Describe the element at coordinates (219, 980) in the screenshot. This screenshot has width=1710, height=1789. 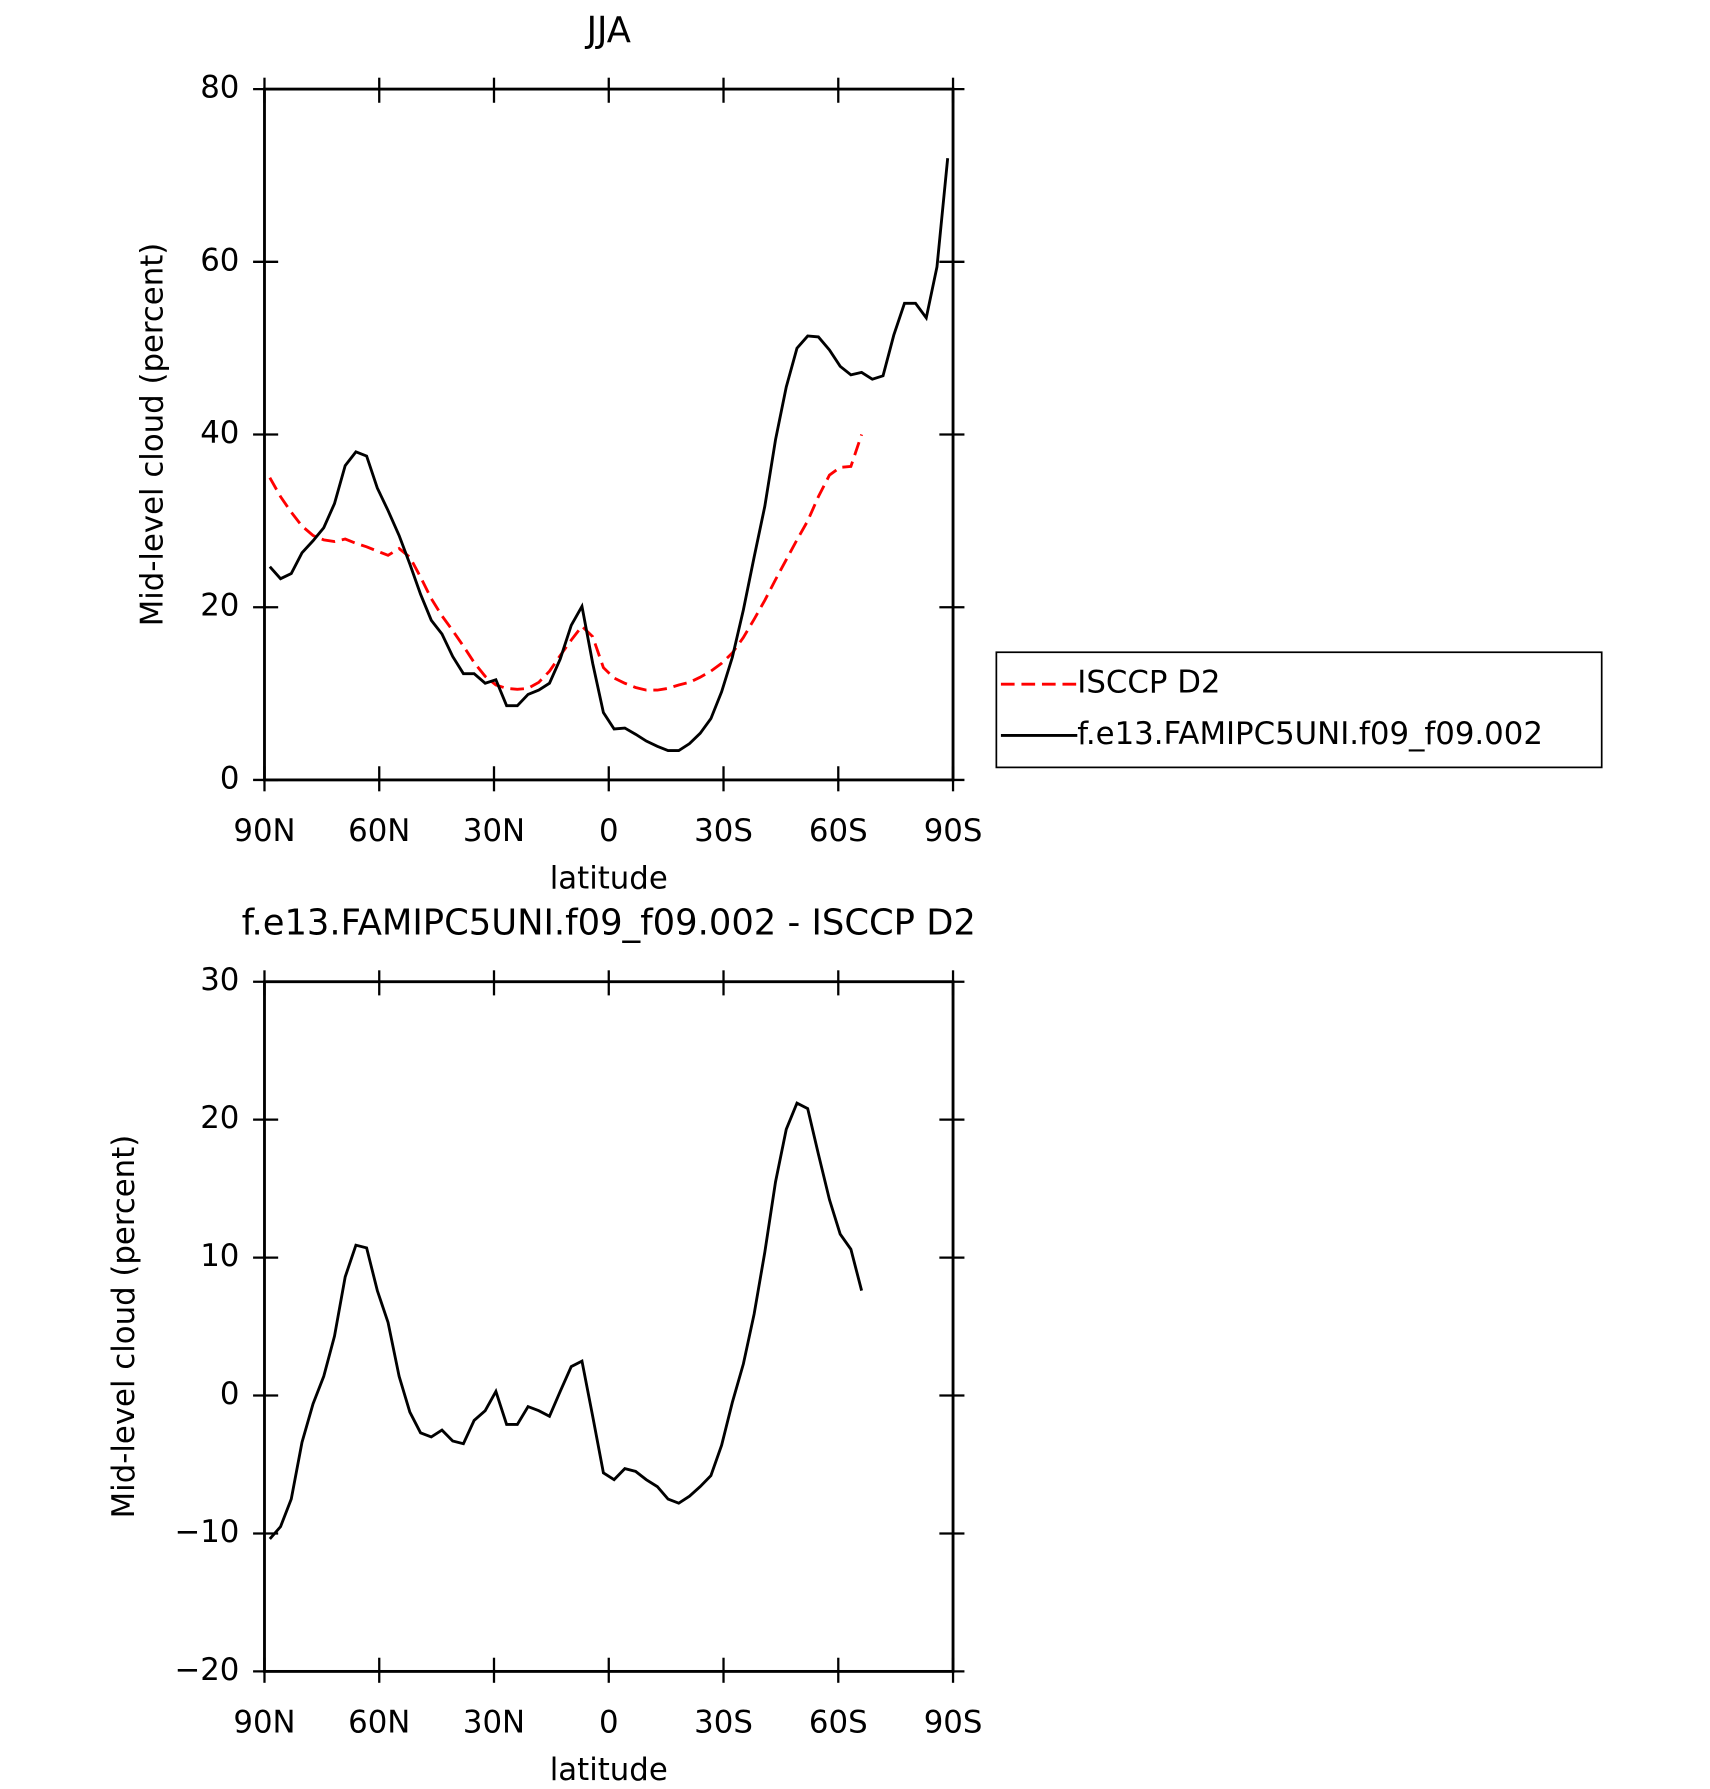
I see `y-tick-label: 30` at that location.